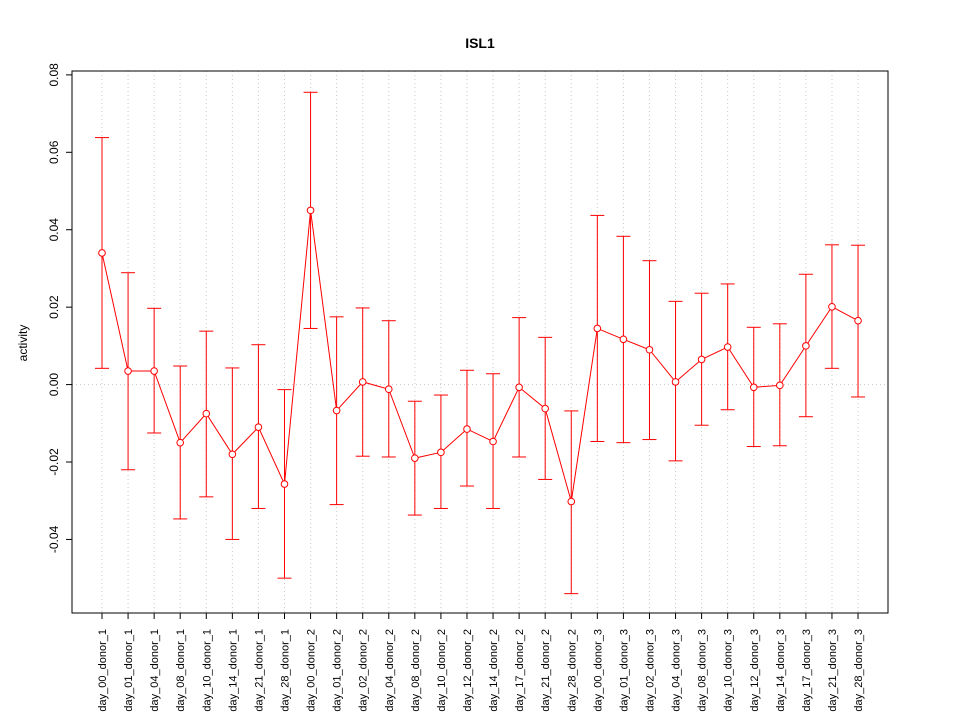 Image resolution: width=960 pixels, height=720 pixels. What do you see at coordinates (155, 670) in the screenshot?
I see `x-tick-label: day_04_donor_1` at bounding box center [155, 670].